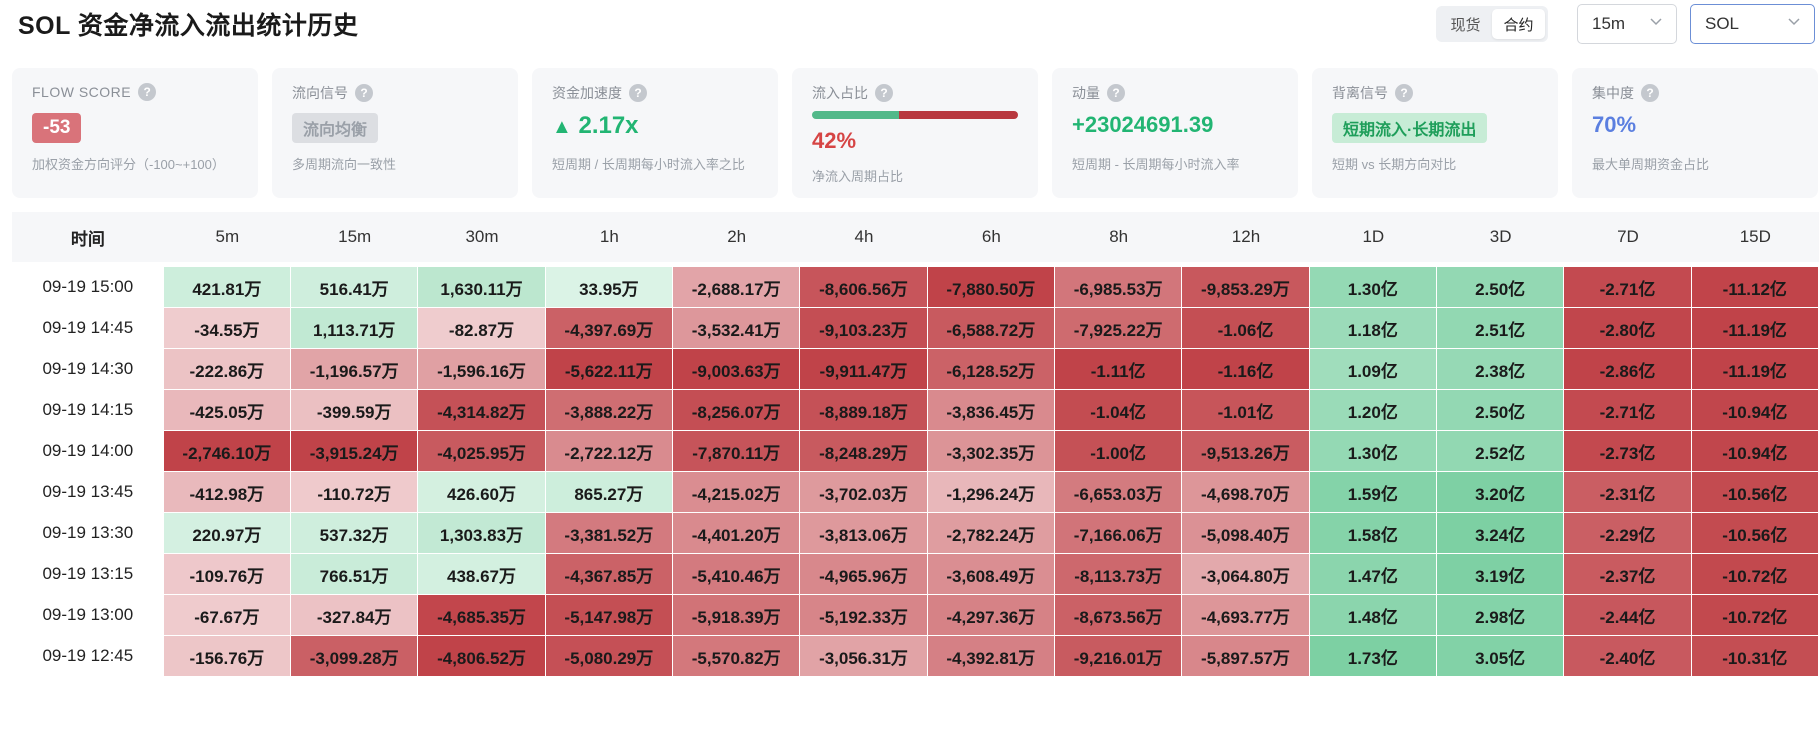 This screenshot has width=1819, height=740. I want to click on market-type-switch: 现货 合约, so click(1492, 24).